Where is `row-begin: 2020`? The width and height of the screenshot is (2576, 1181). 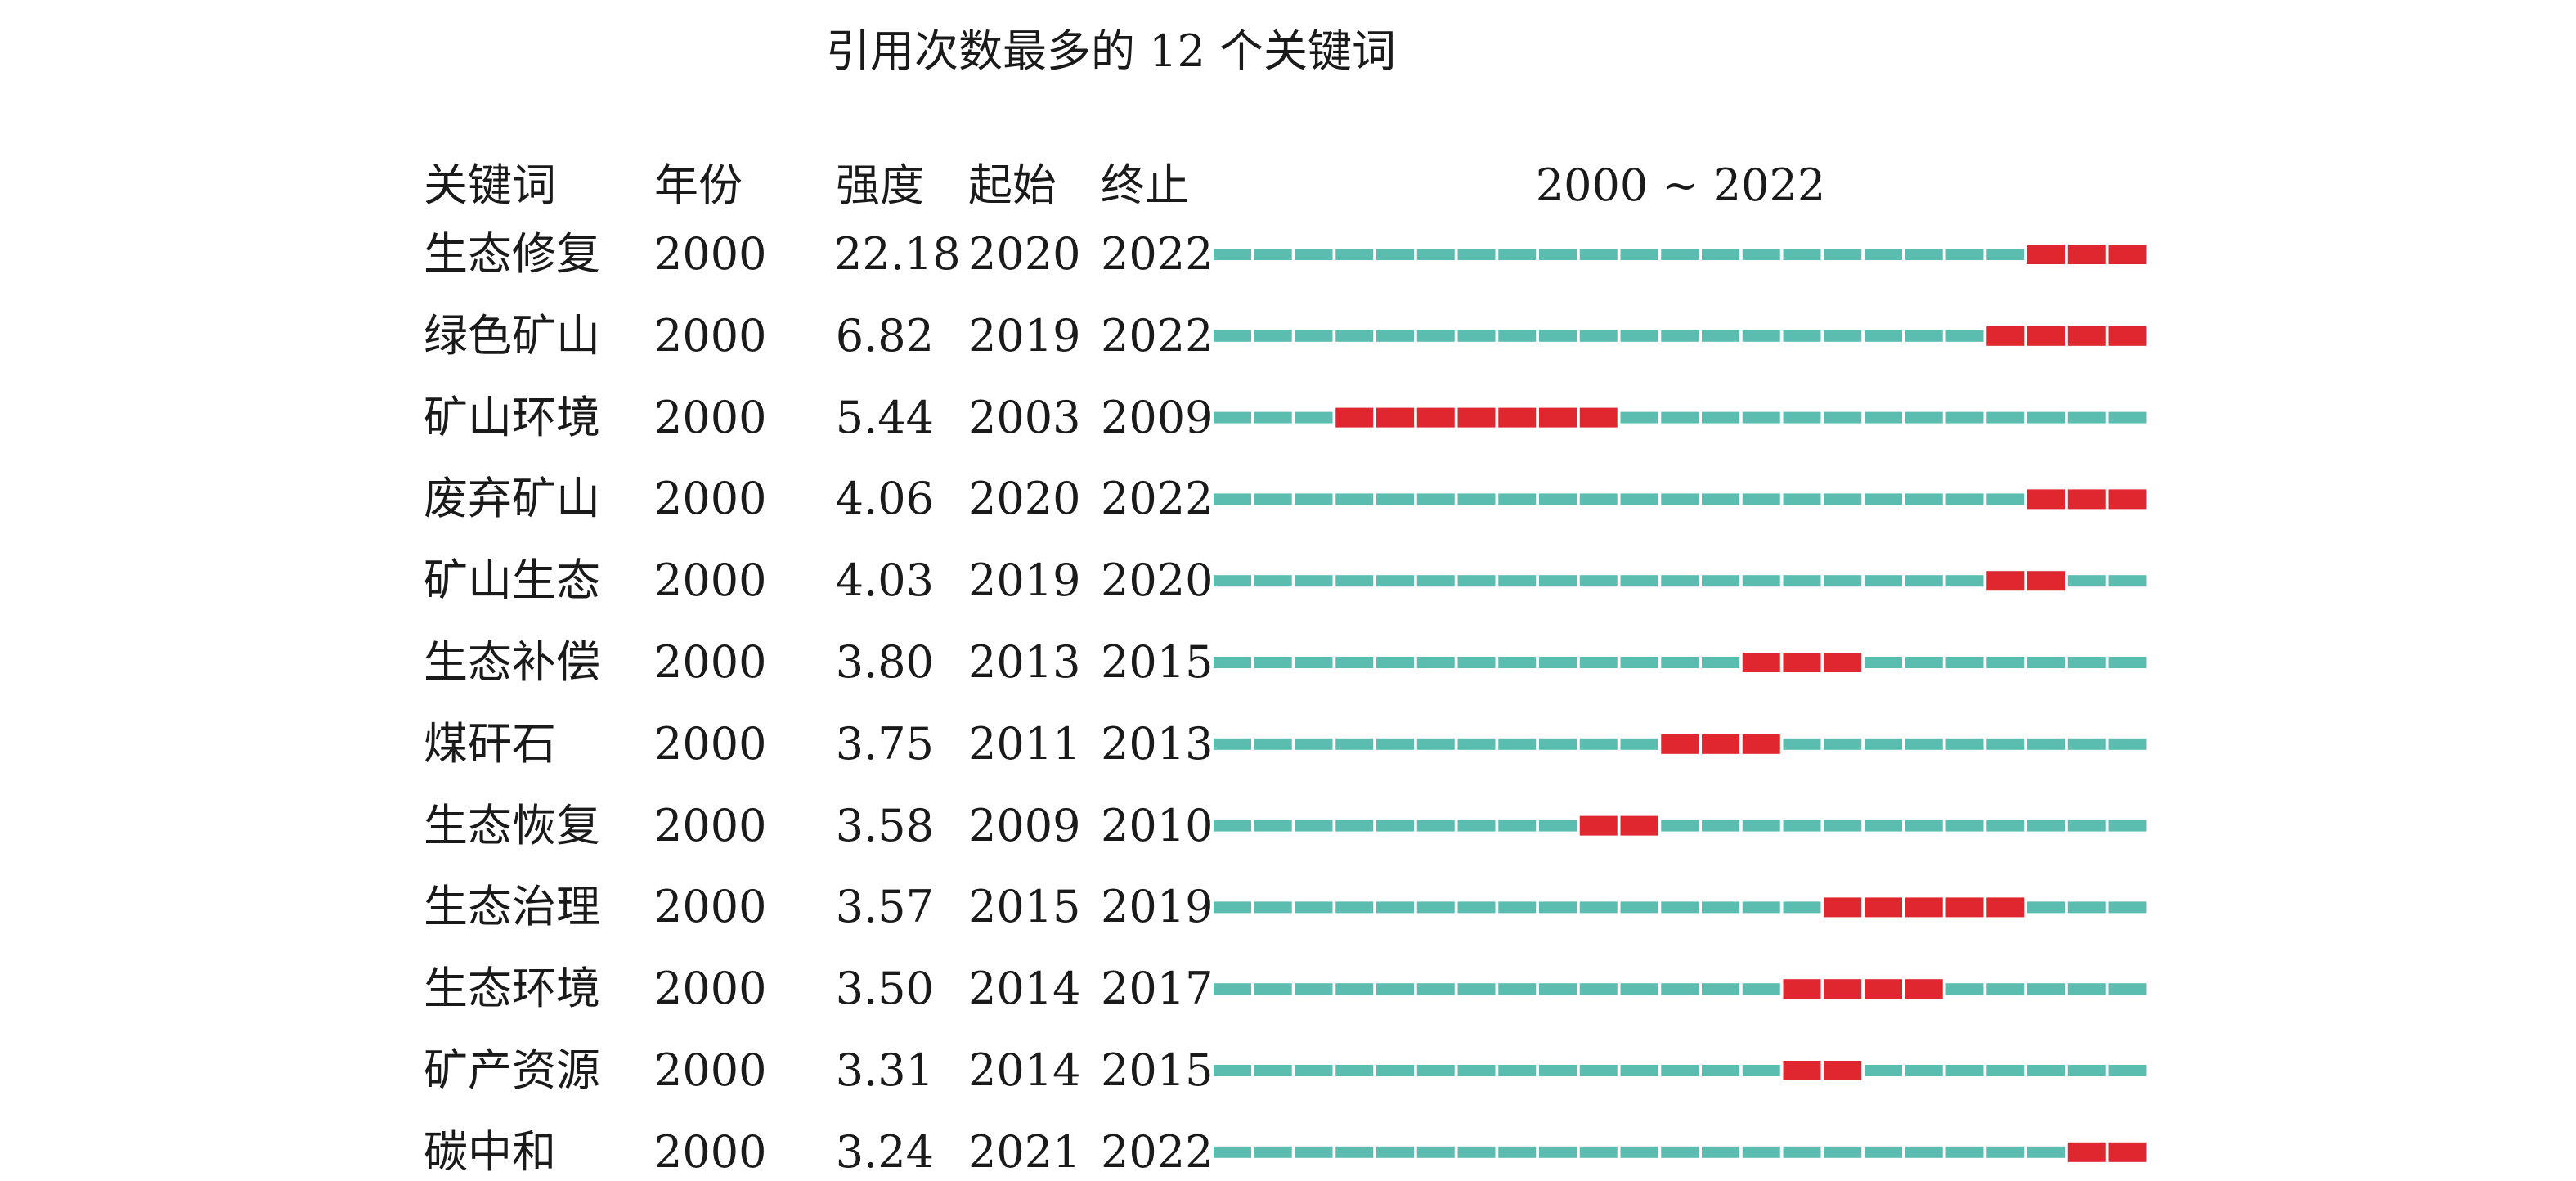
row-begin: 2020 is located at coordinates (1024, 499).